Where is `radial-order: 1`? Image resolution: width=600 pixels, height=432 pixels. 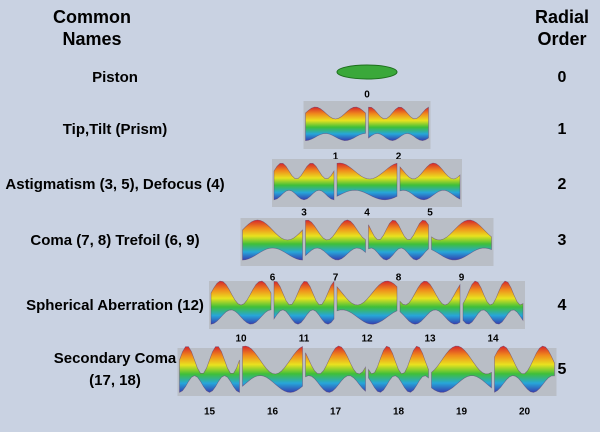
radial-order: 1 is located at coordinates (562, 129).